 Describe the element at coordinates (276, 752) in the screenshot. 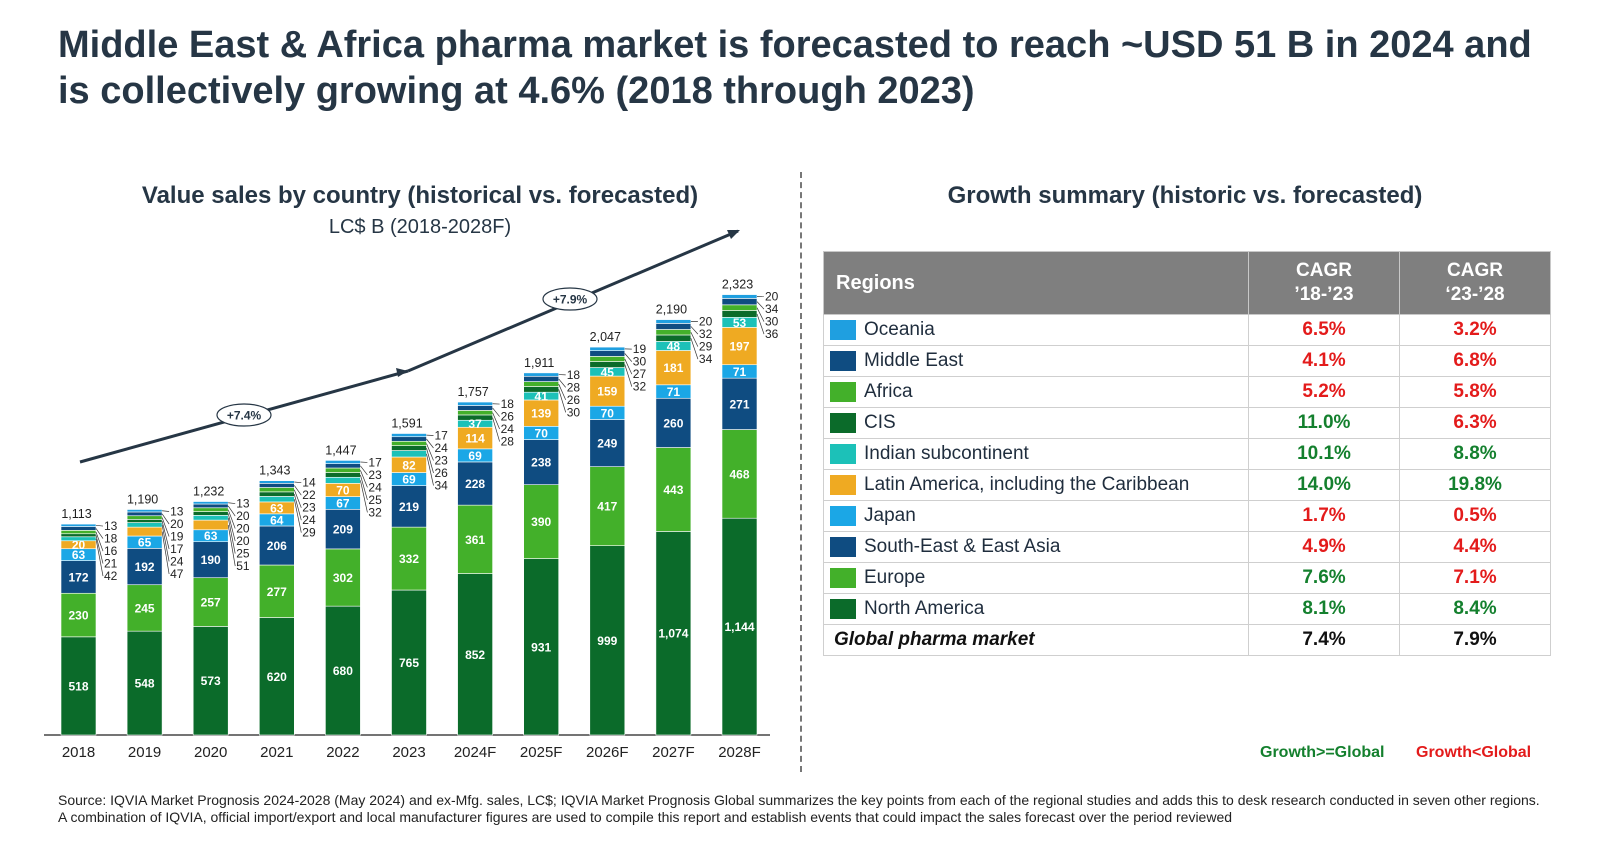

I see `x-tick-label: 2021` at that location.